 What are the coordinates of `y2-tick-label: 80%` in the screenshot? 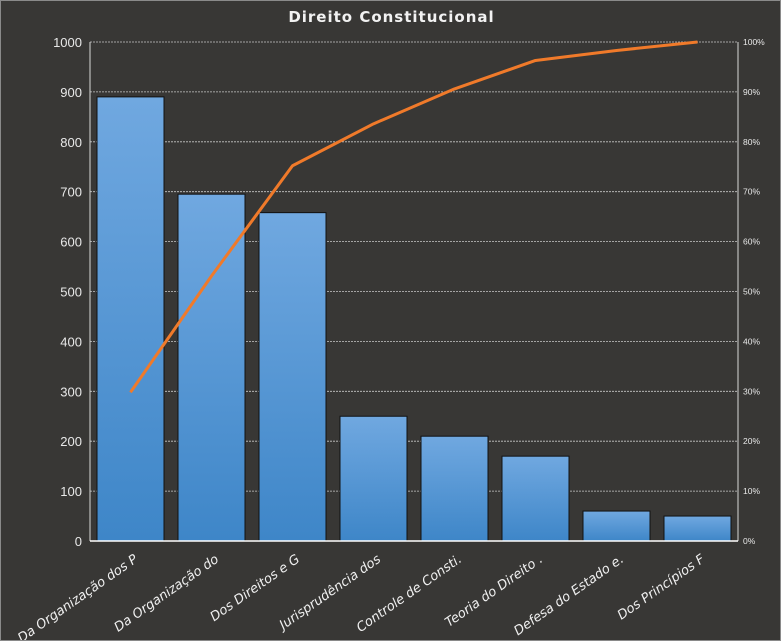 It's located at (751, 142).